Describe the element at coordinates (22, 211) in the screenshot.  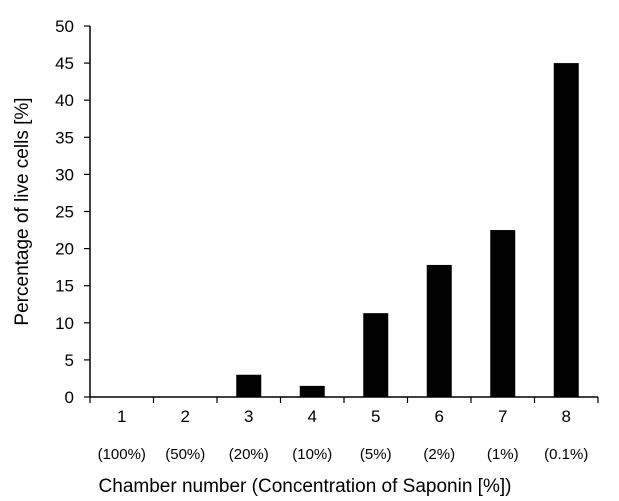
I see `y-axis-label: Percentage of live cells [%]` at that location.